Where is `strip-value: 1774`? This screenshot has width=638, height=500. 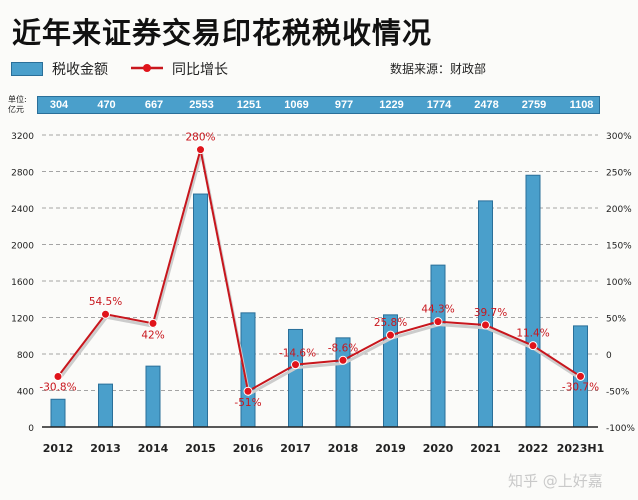 strip-value: 1774 is located at coordinates (439, 105).